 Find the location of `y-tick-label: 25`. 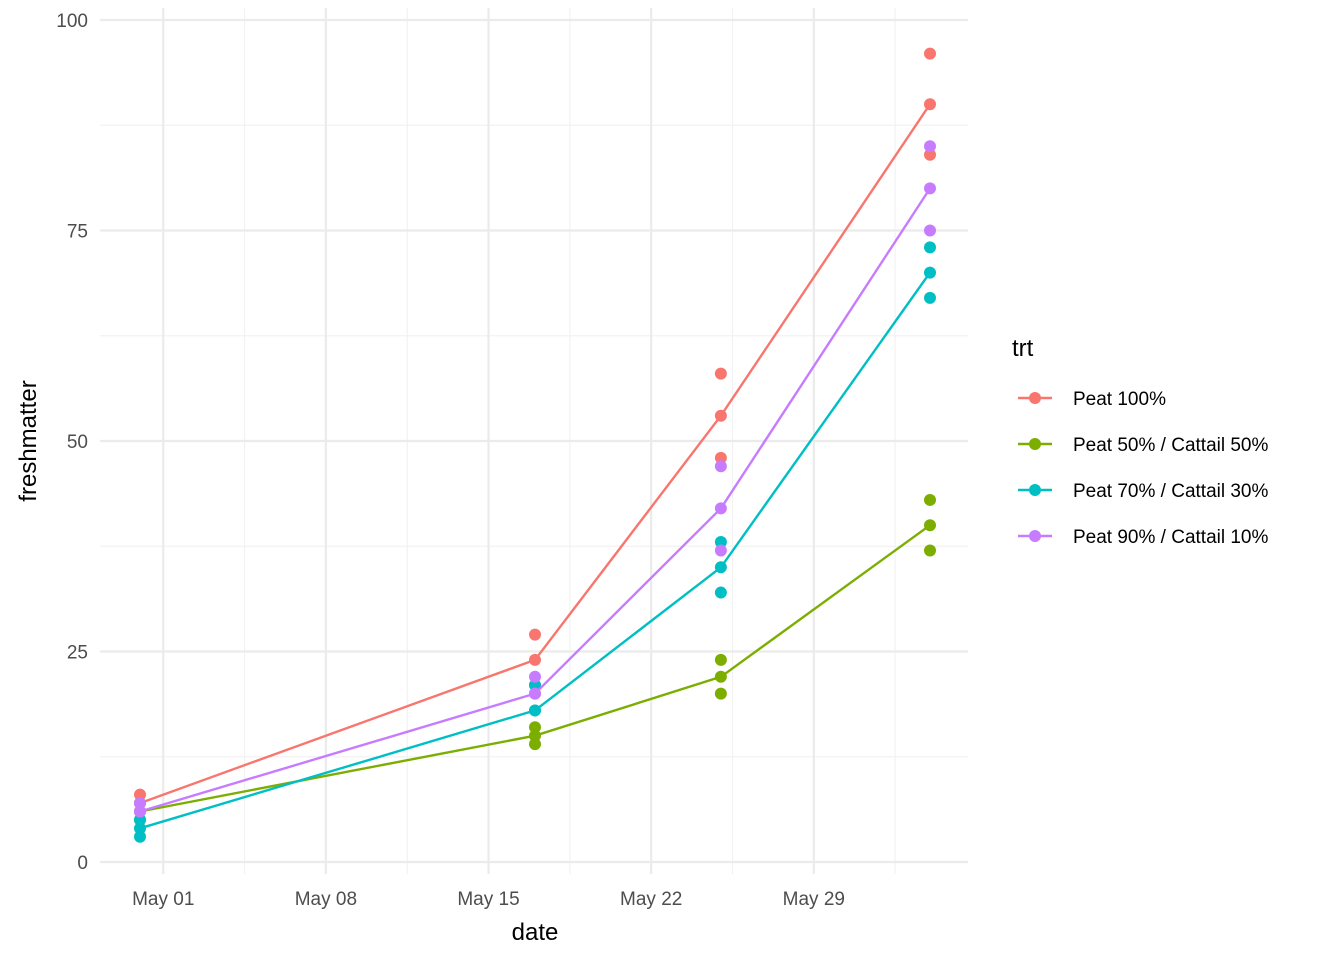

y-tick-label: 25 is located at coordinates (77, 653).